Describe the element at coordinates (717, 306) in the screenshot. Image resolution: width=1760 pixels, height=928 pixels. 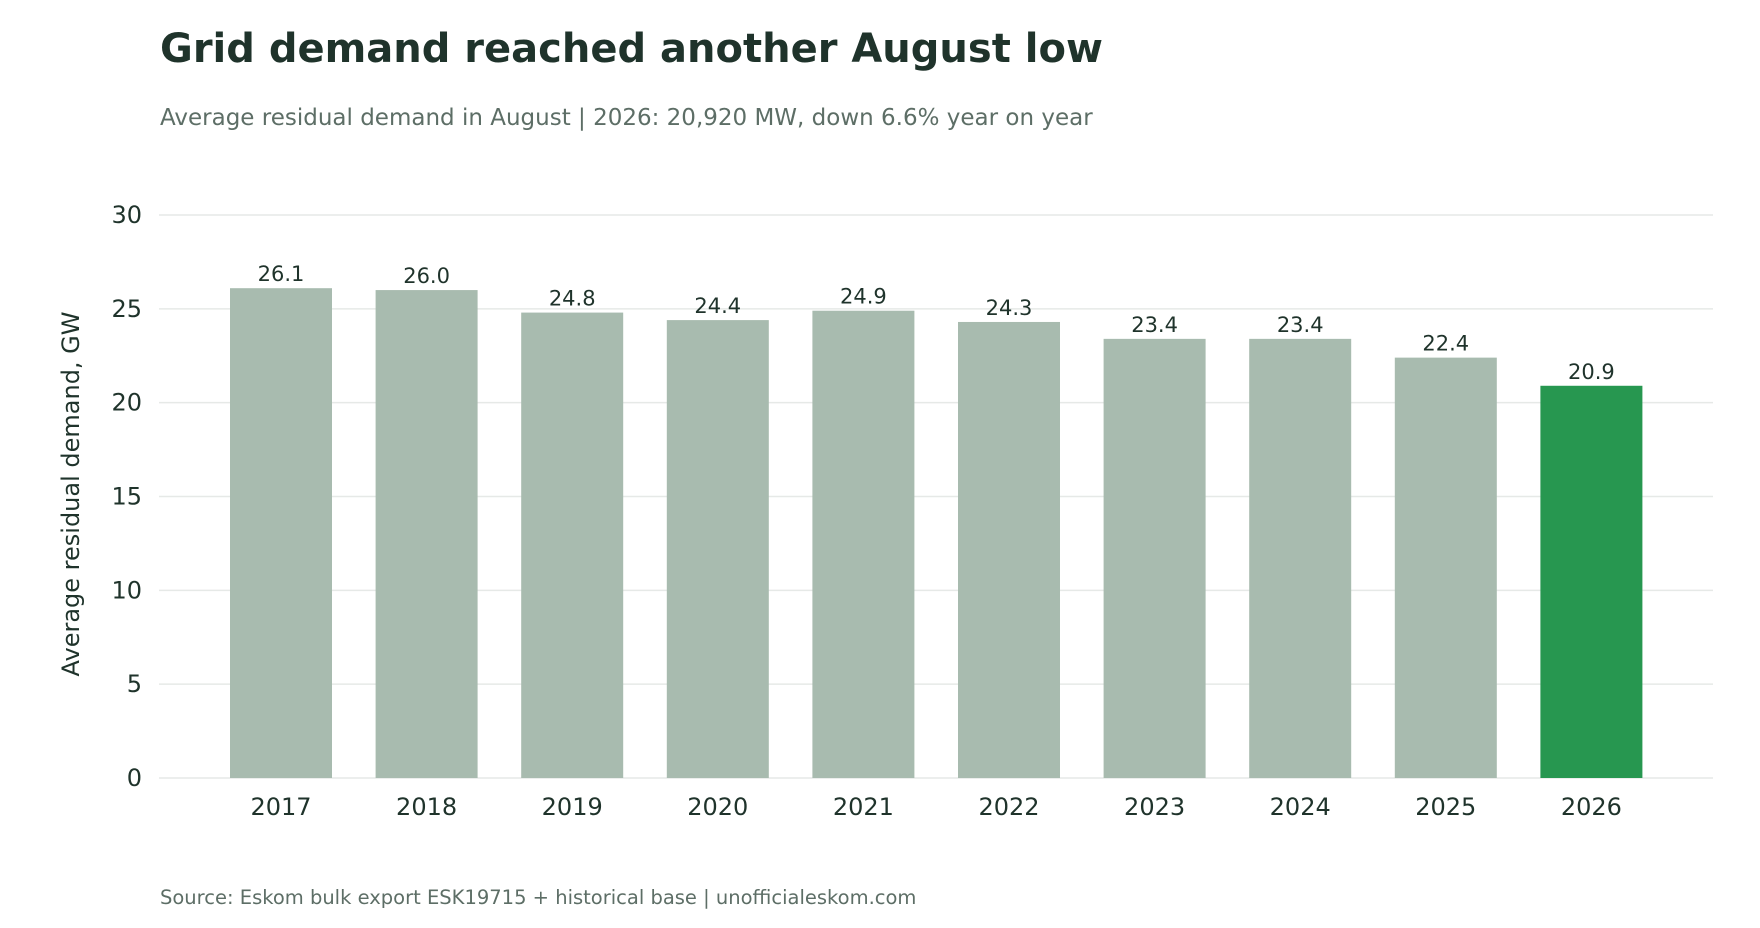
I see `data-label-2020: 24.4` at that location.